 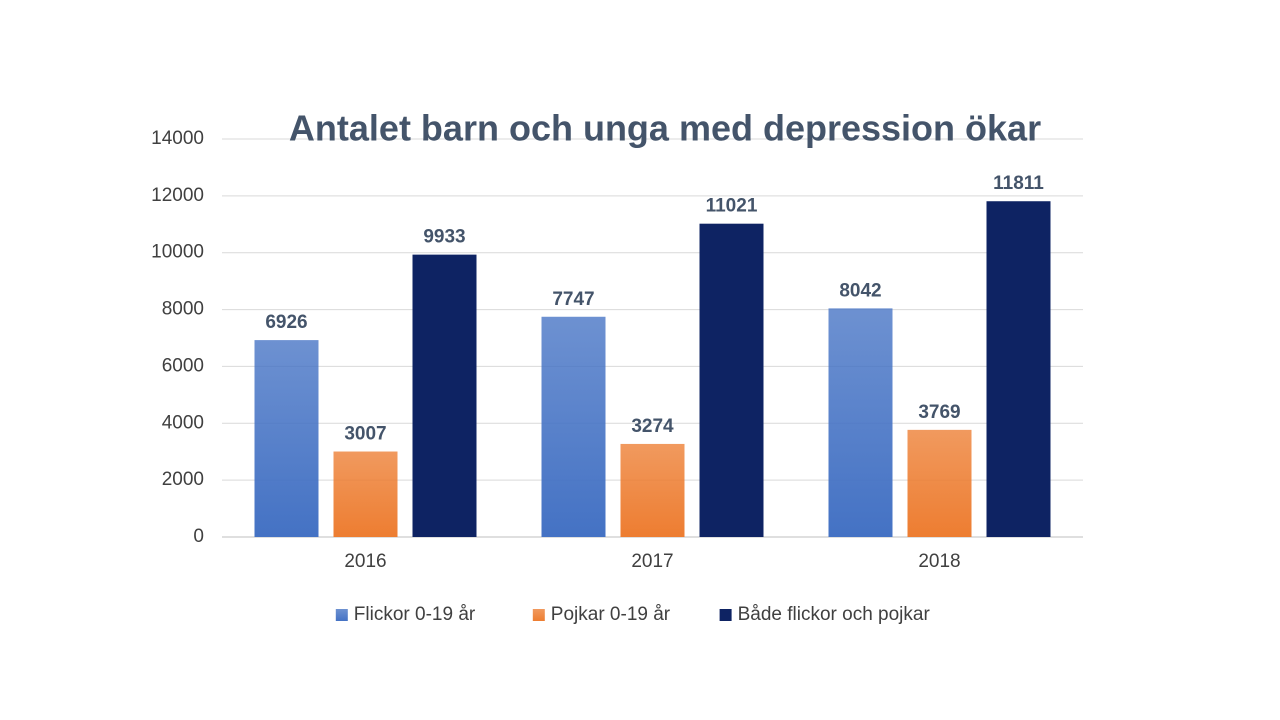 What do you see at coordinates (183, 422) in the screenshot?
I see `y-tick-label: 4000` at bounding box center [183, 422].